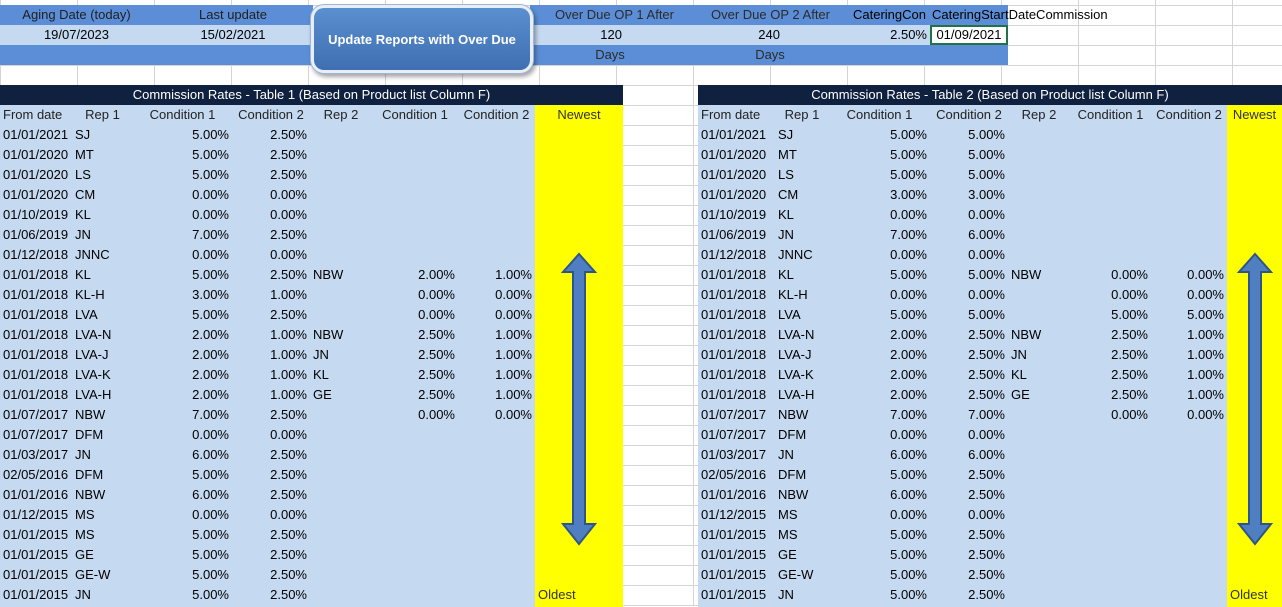 The image size is (1282, 607). I want to click on rep1-cell: JNNC, so click(795, 254).